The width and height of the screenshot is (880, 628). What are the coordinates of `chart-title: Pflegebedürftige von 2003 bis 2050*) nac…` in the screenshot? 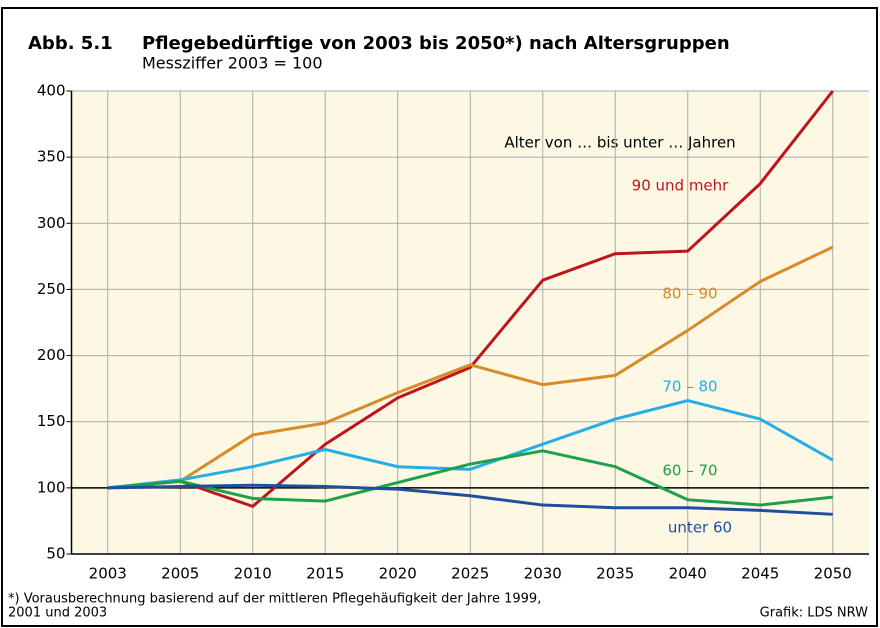 It's located at (436, 43).